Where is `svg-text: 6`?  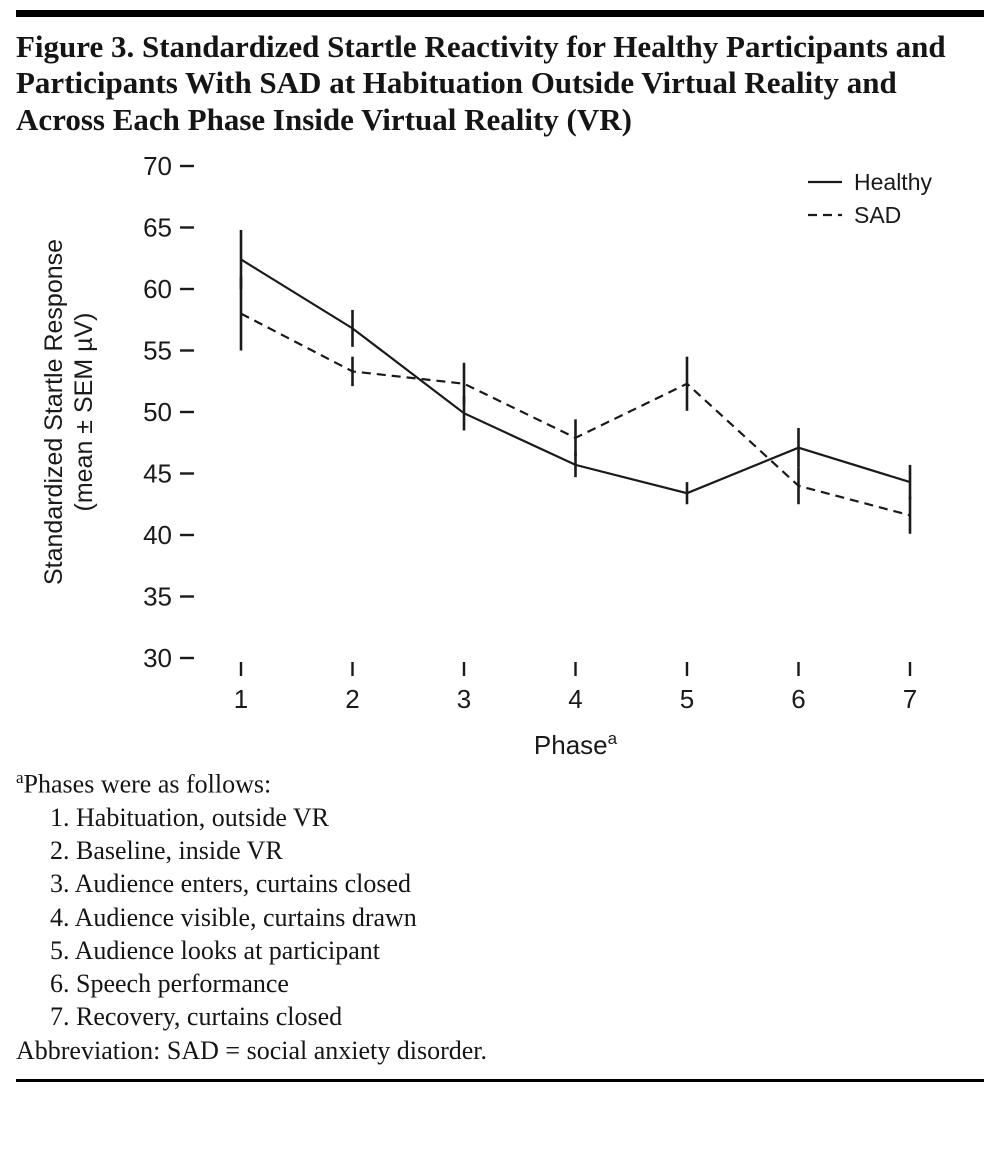 svg-text: 6 is located at coordinates (798, 699).